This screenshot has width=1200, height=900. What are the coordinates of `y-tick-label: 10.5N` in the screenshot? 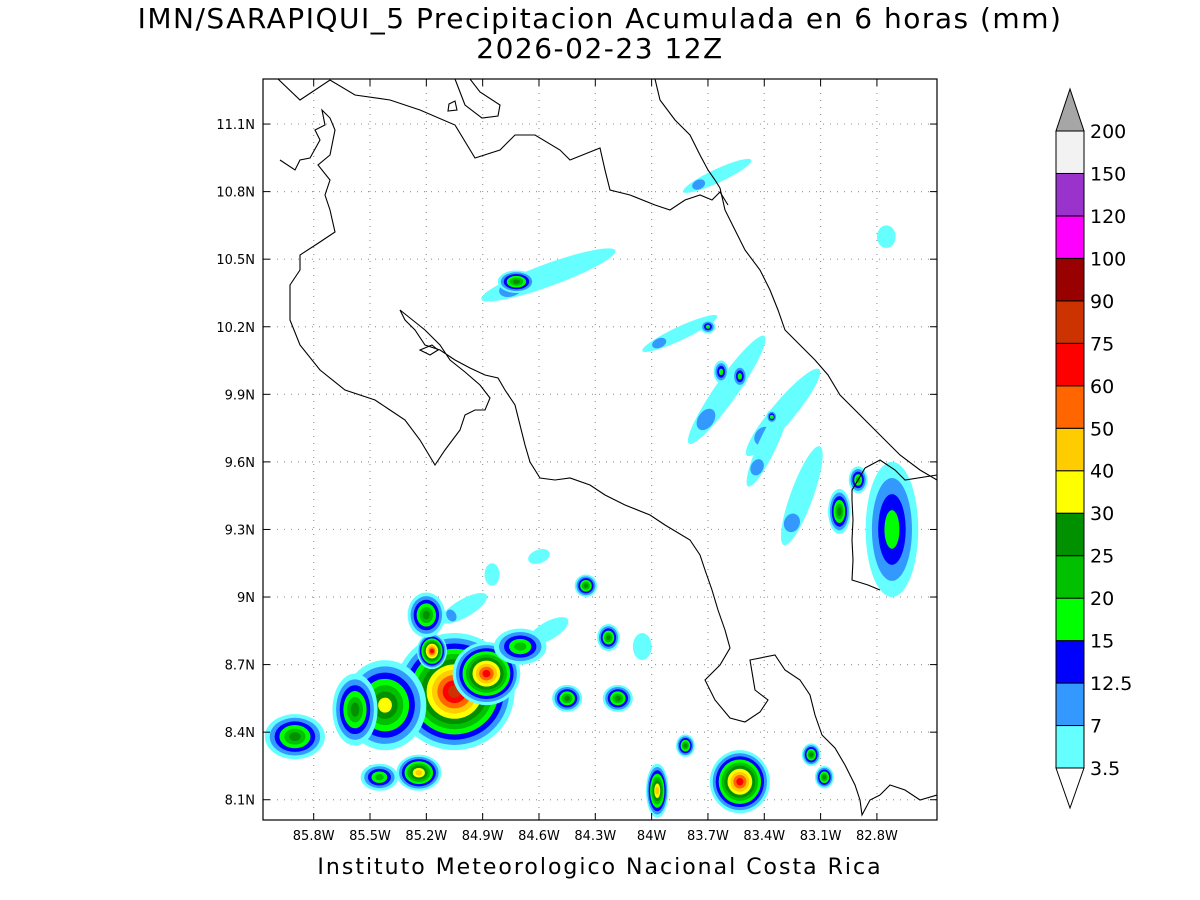 It's located at (235, 260).